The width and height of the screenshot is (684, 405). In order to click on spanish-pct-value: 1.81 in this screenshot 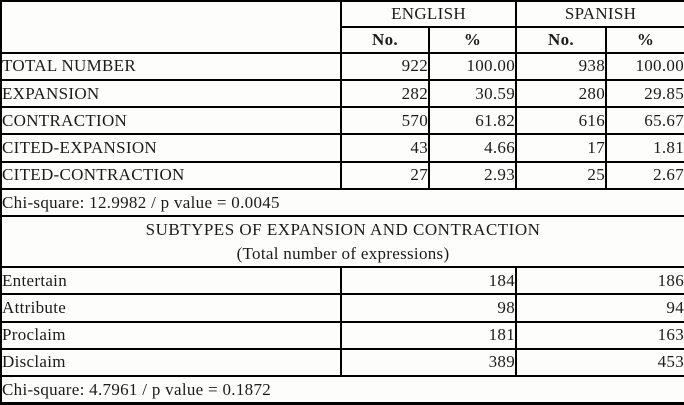, I will do `click(644, 148)`.